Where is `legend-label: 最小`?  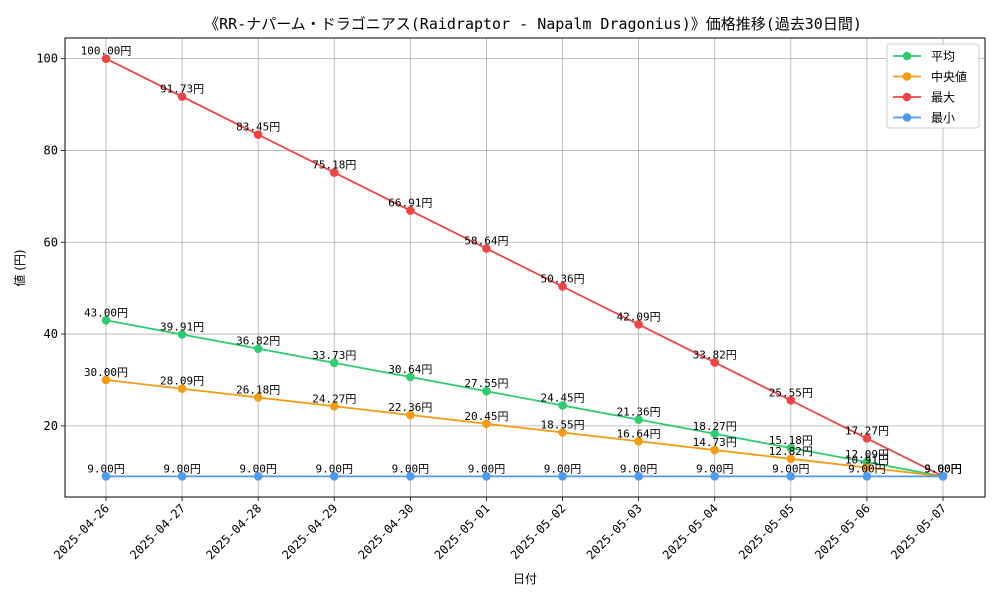 legend-label: 最小 is located at coordinates (943, 118).